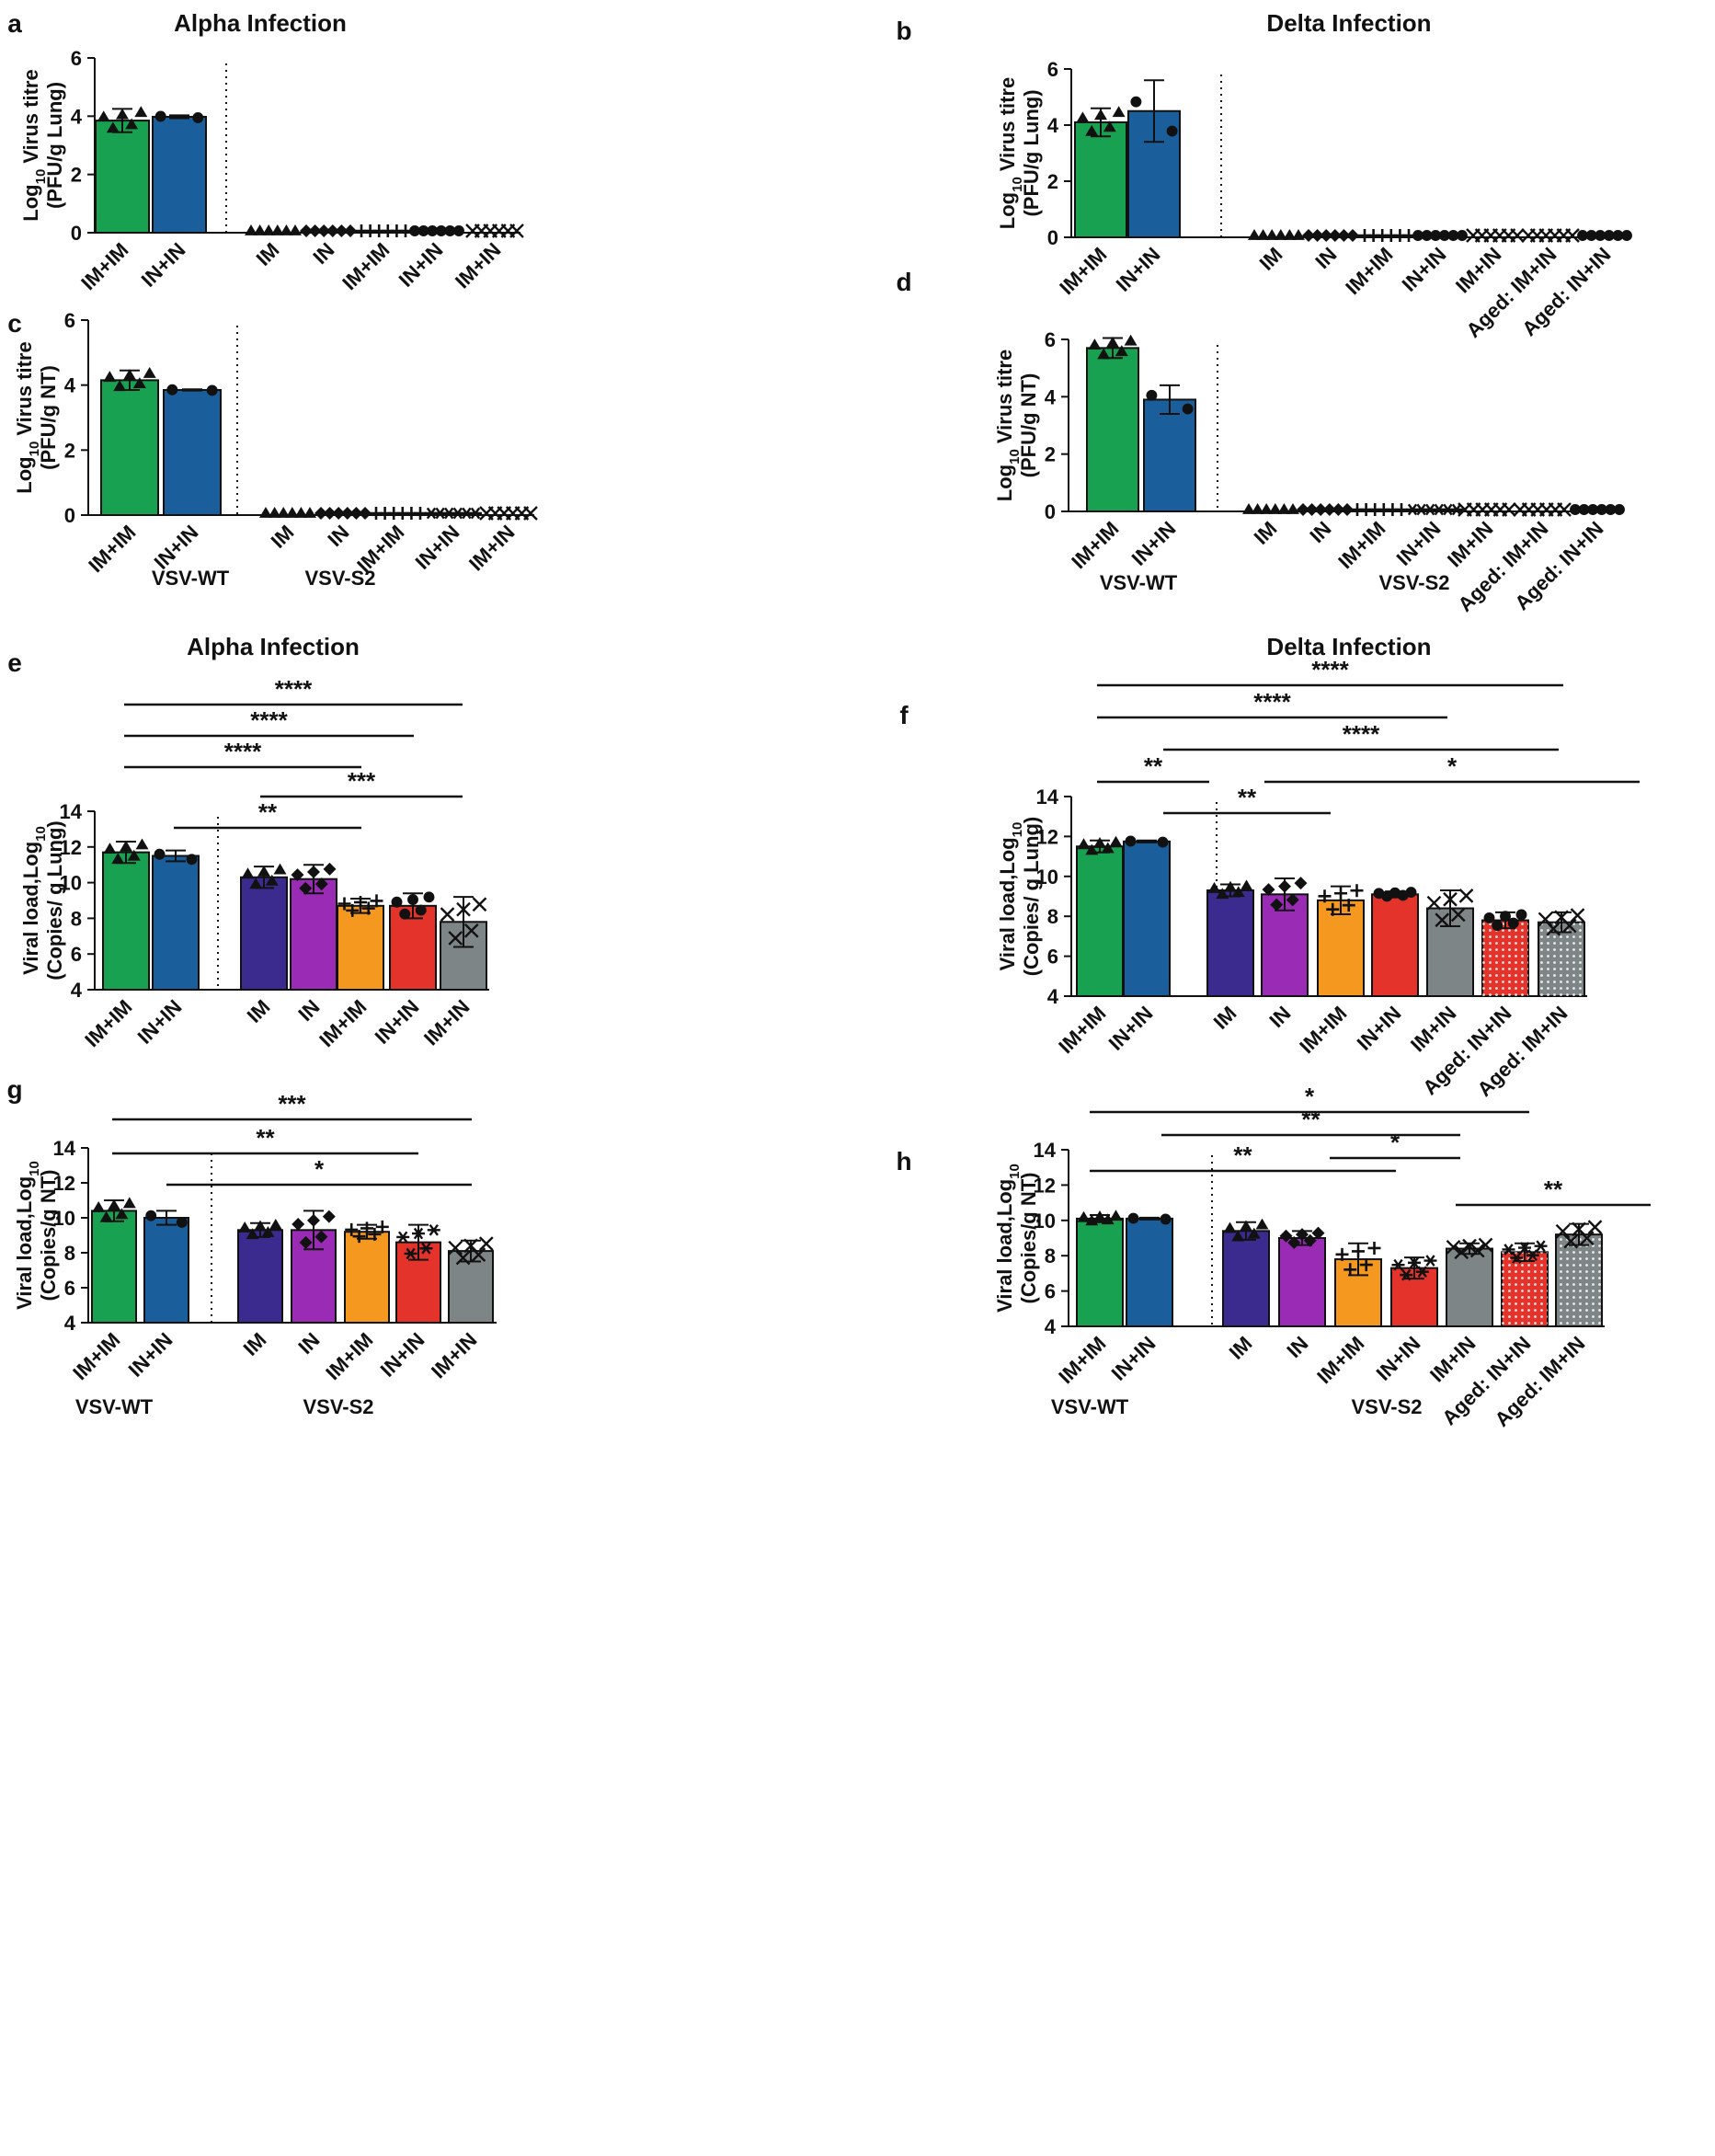 This screenshot has height=2156, width=1715. Describe the element at coordinates (48, 1236) in the screenshot. I see `y-axis-label-2: (Copies/g NT)` at that location.